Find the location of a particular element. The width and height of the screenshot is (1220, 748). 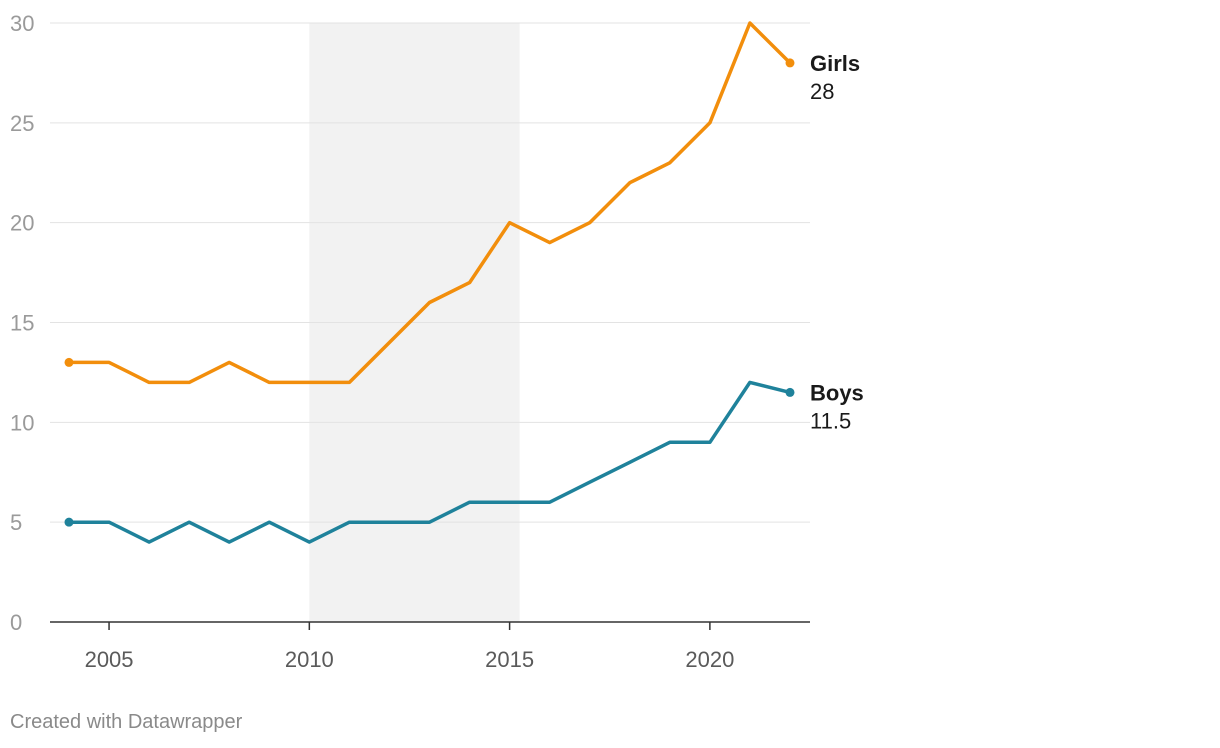

series-start-point-boys is located at coordinates (69, 522).